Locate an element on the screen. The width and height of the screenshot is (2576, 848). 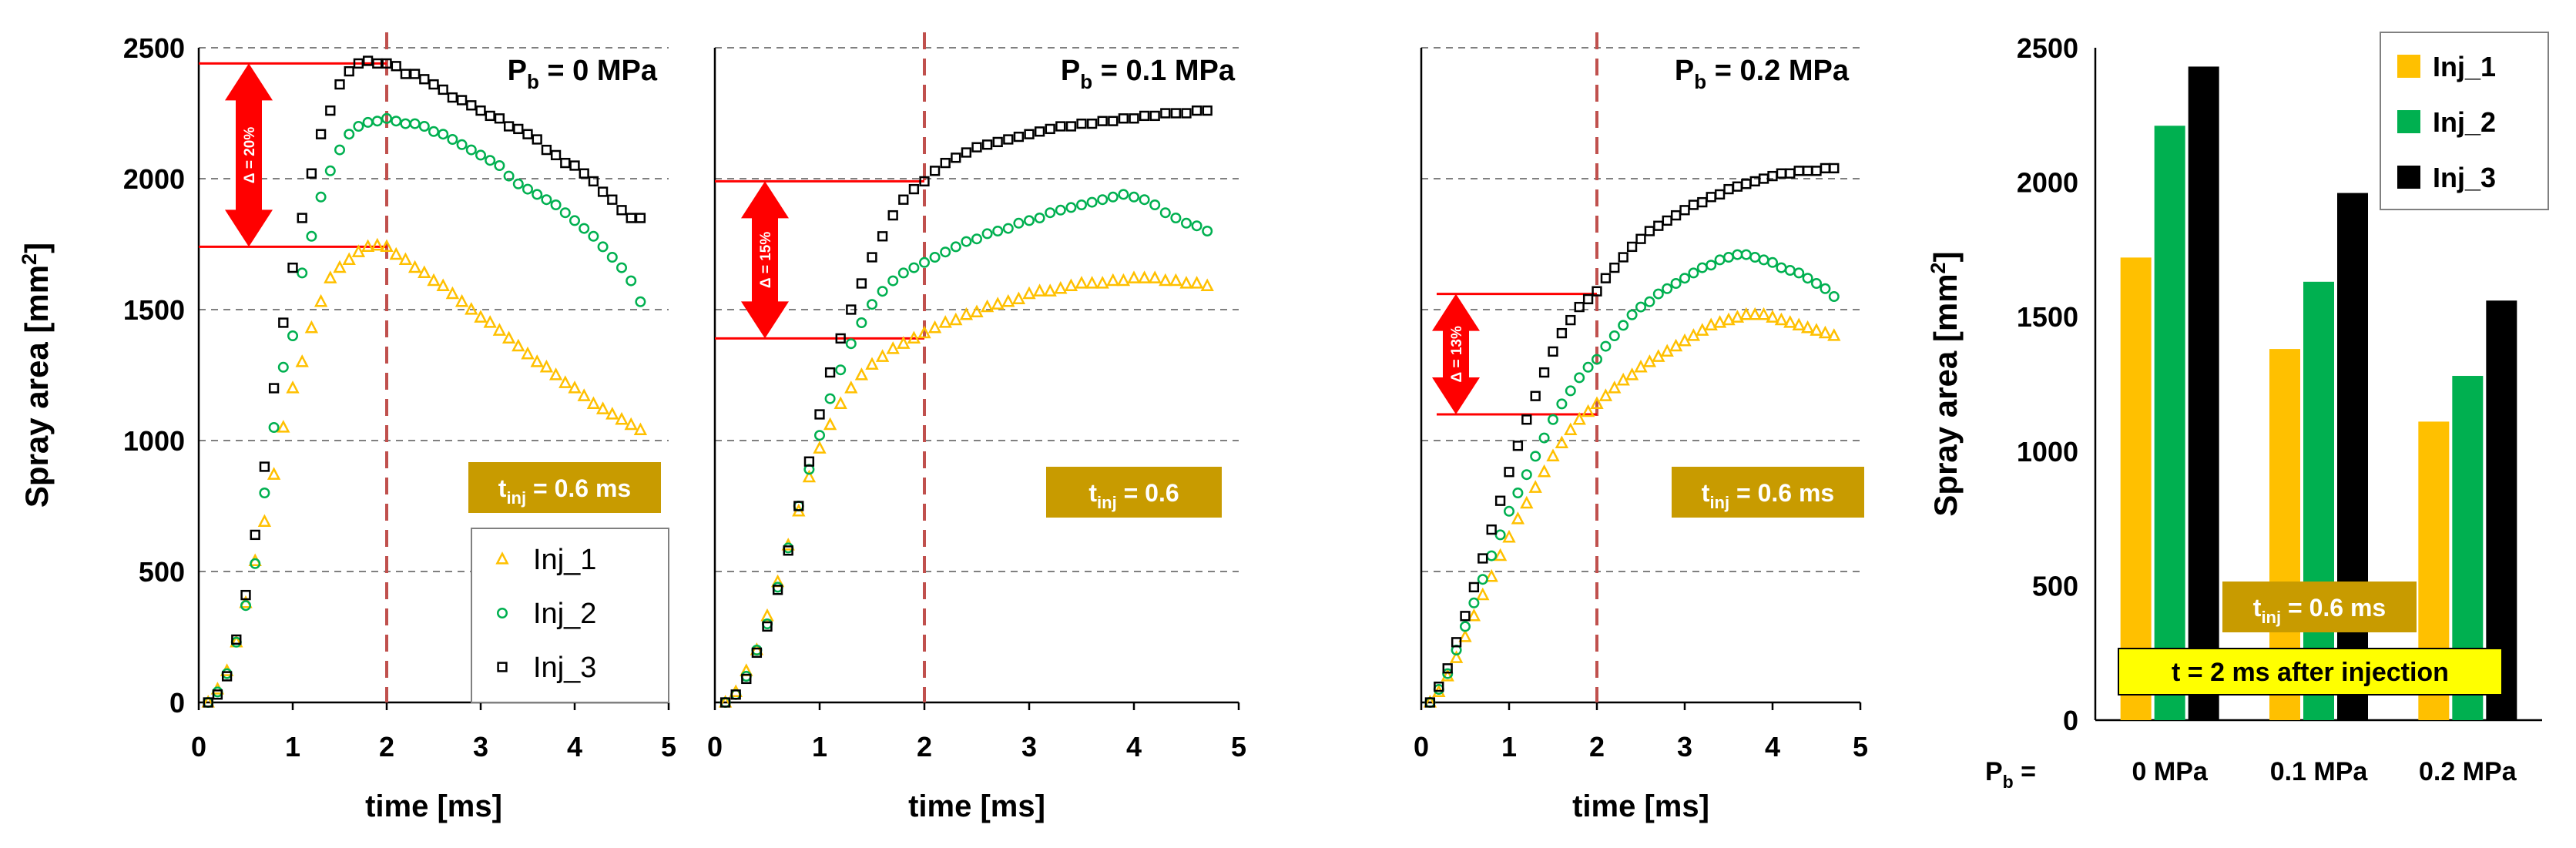
x-tick-label: 0 is located at coordinates (198, 747).